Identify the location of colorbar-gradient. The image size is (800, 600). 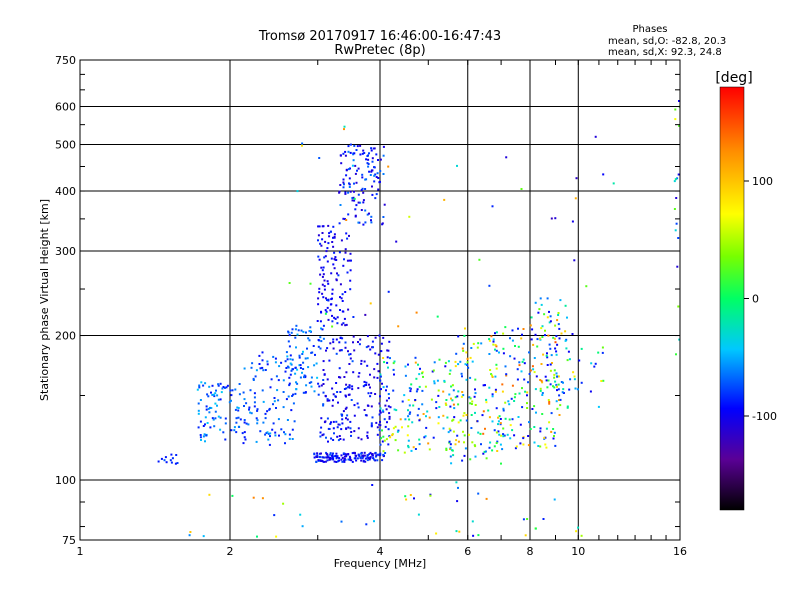
(732, 298).